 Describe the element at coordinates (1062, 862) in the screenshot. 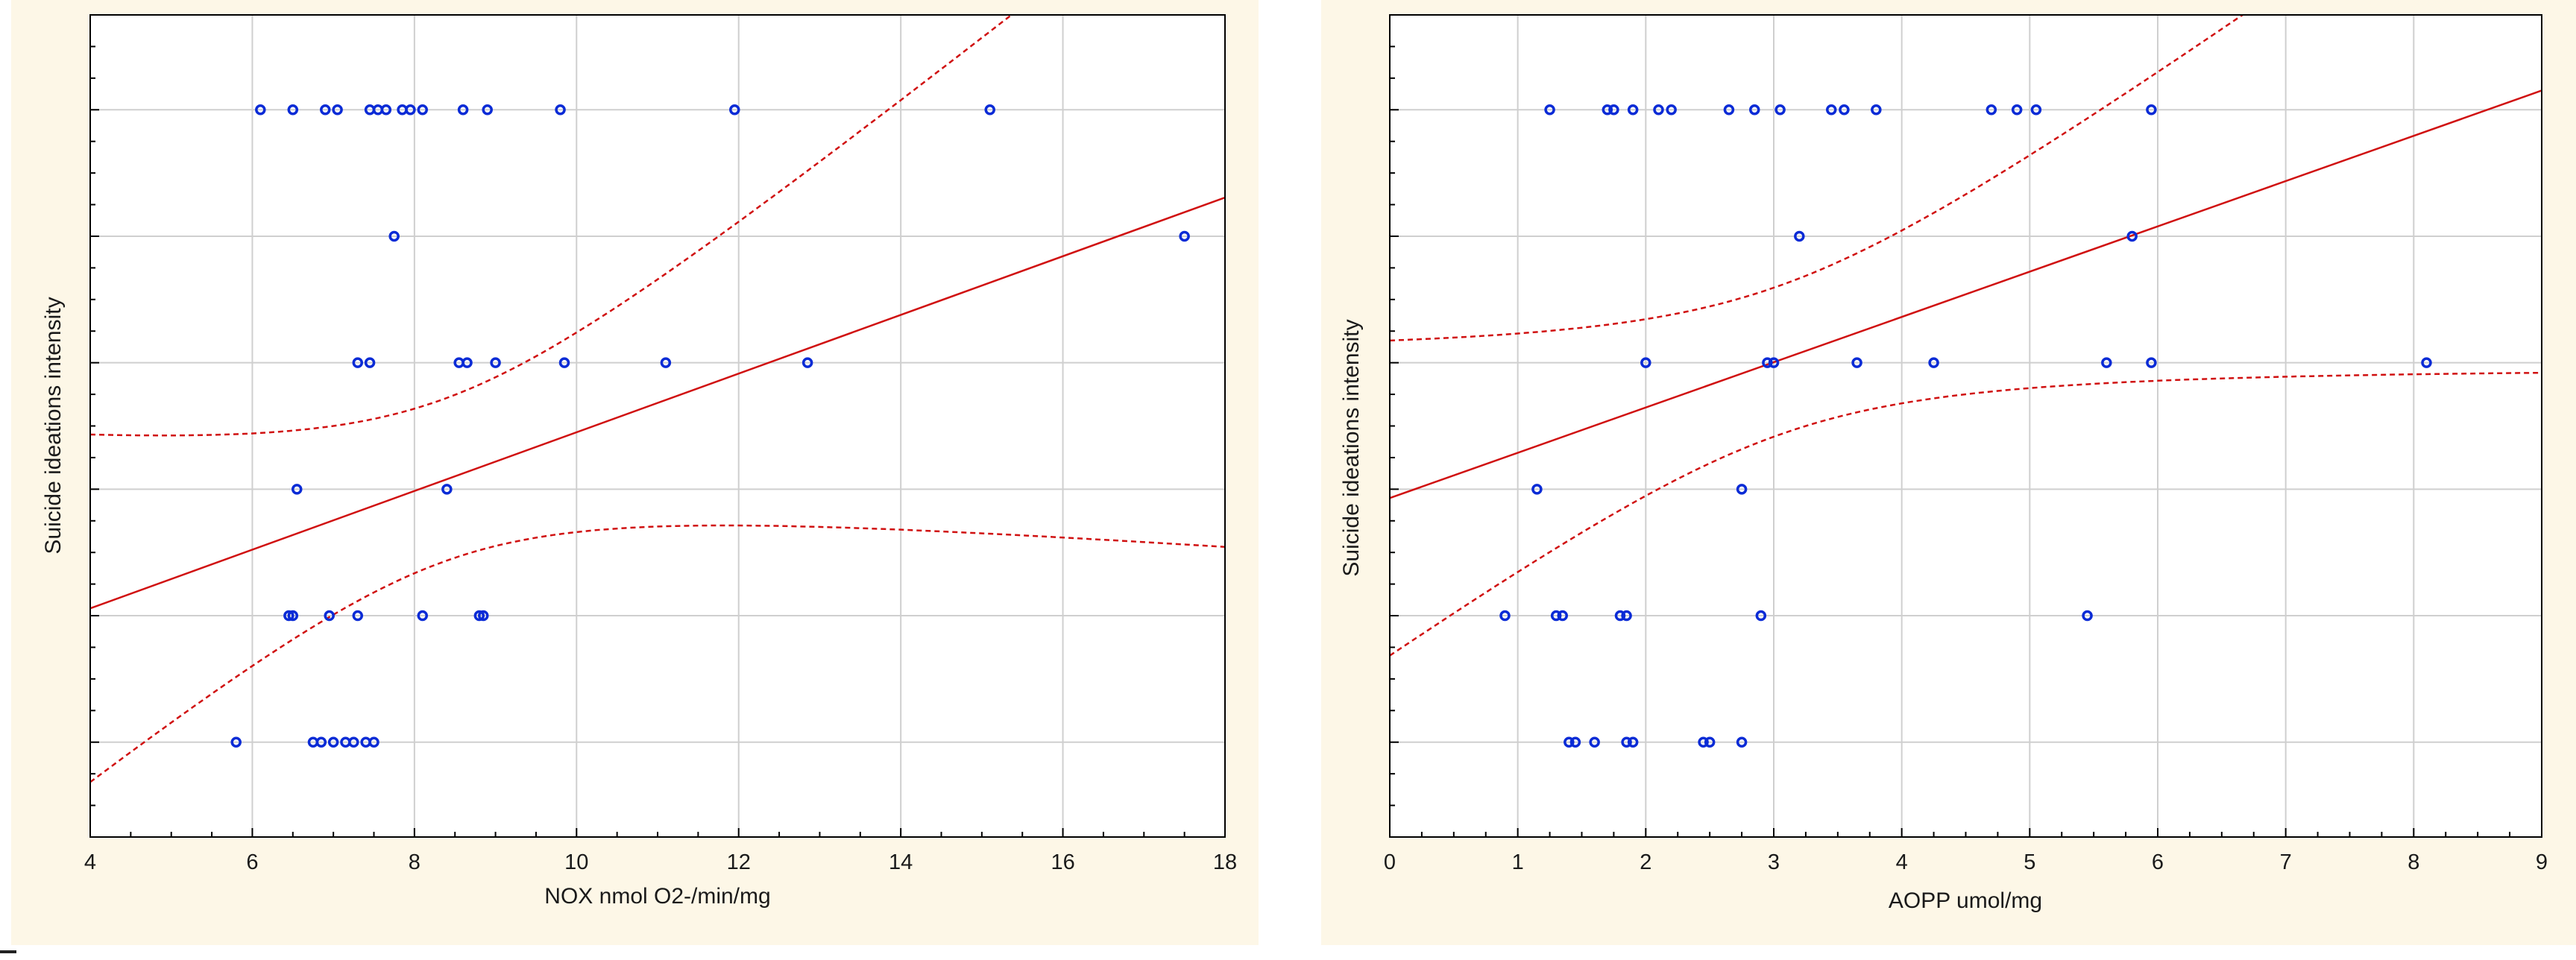

I see `x-tick-label: 16` at that location.